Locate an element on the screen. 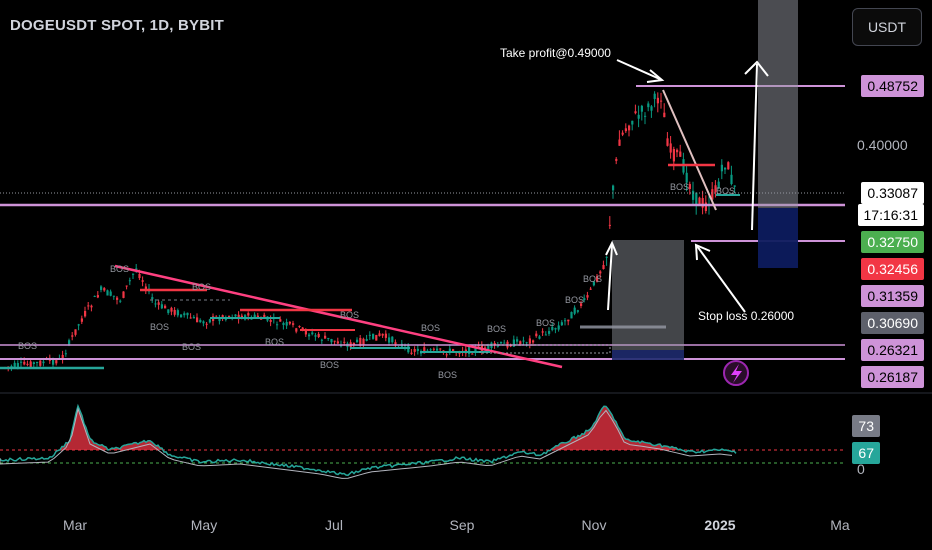 The image size is (932, 550). price-label-current: 0.33087 is located at coordinates (892, 193).